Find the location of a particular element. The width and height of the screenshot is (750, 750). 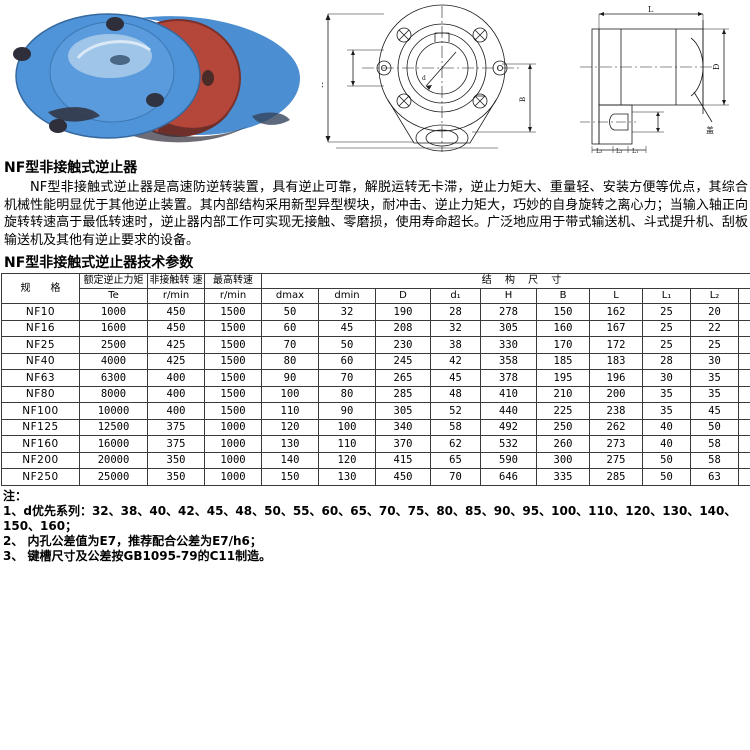

col-header-rated-torque: 额定逆止力矩 is located at coordinates (113, 281).